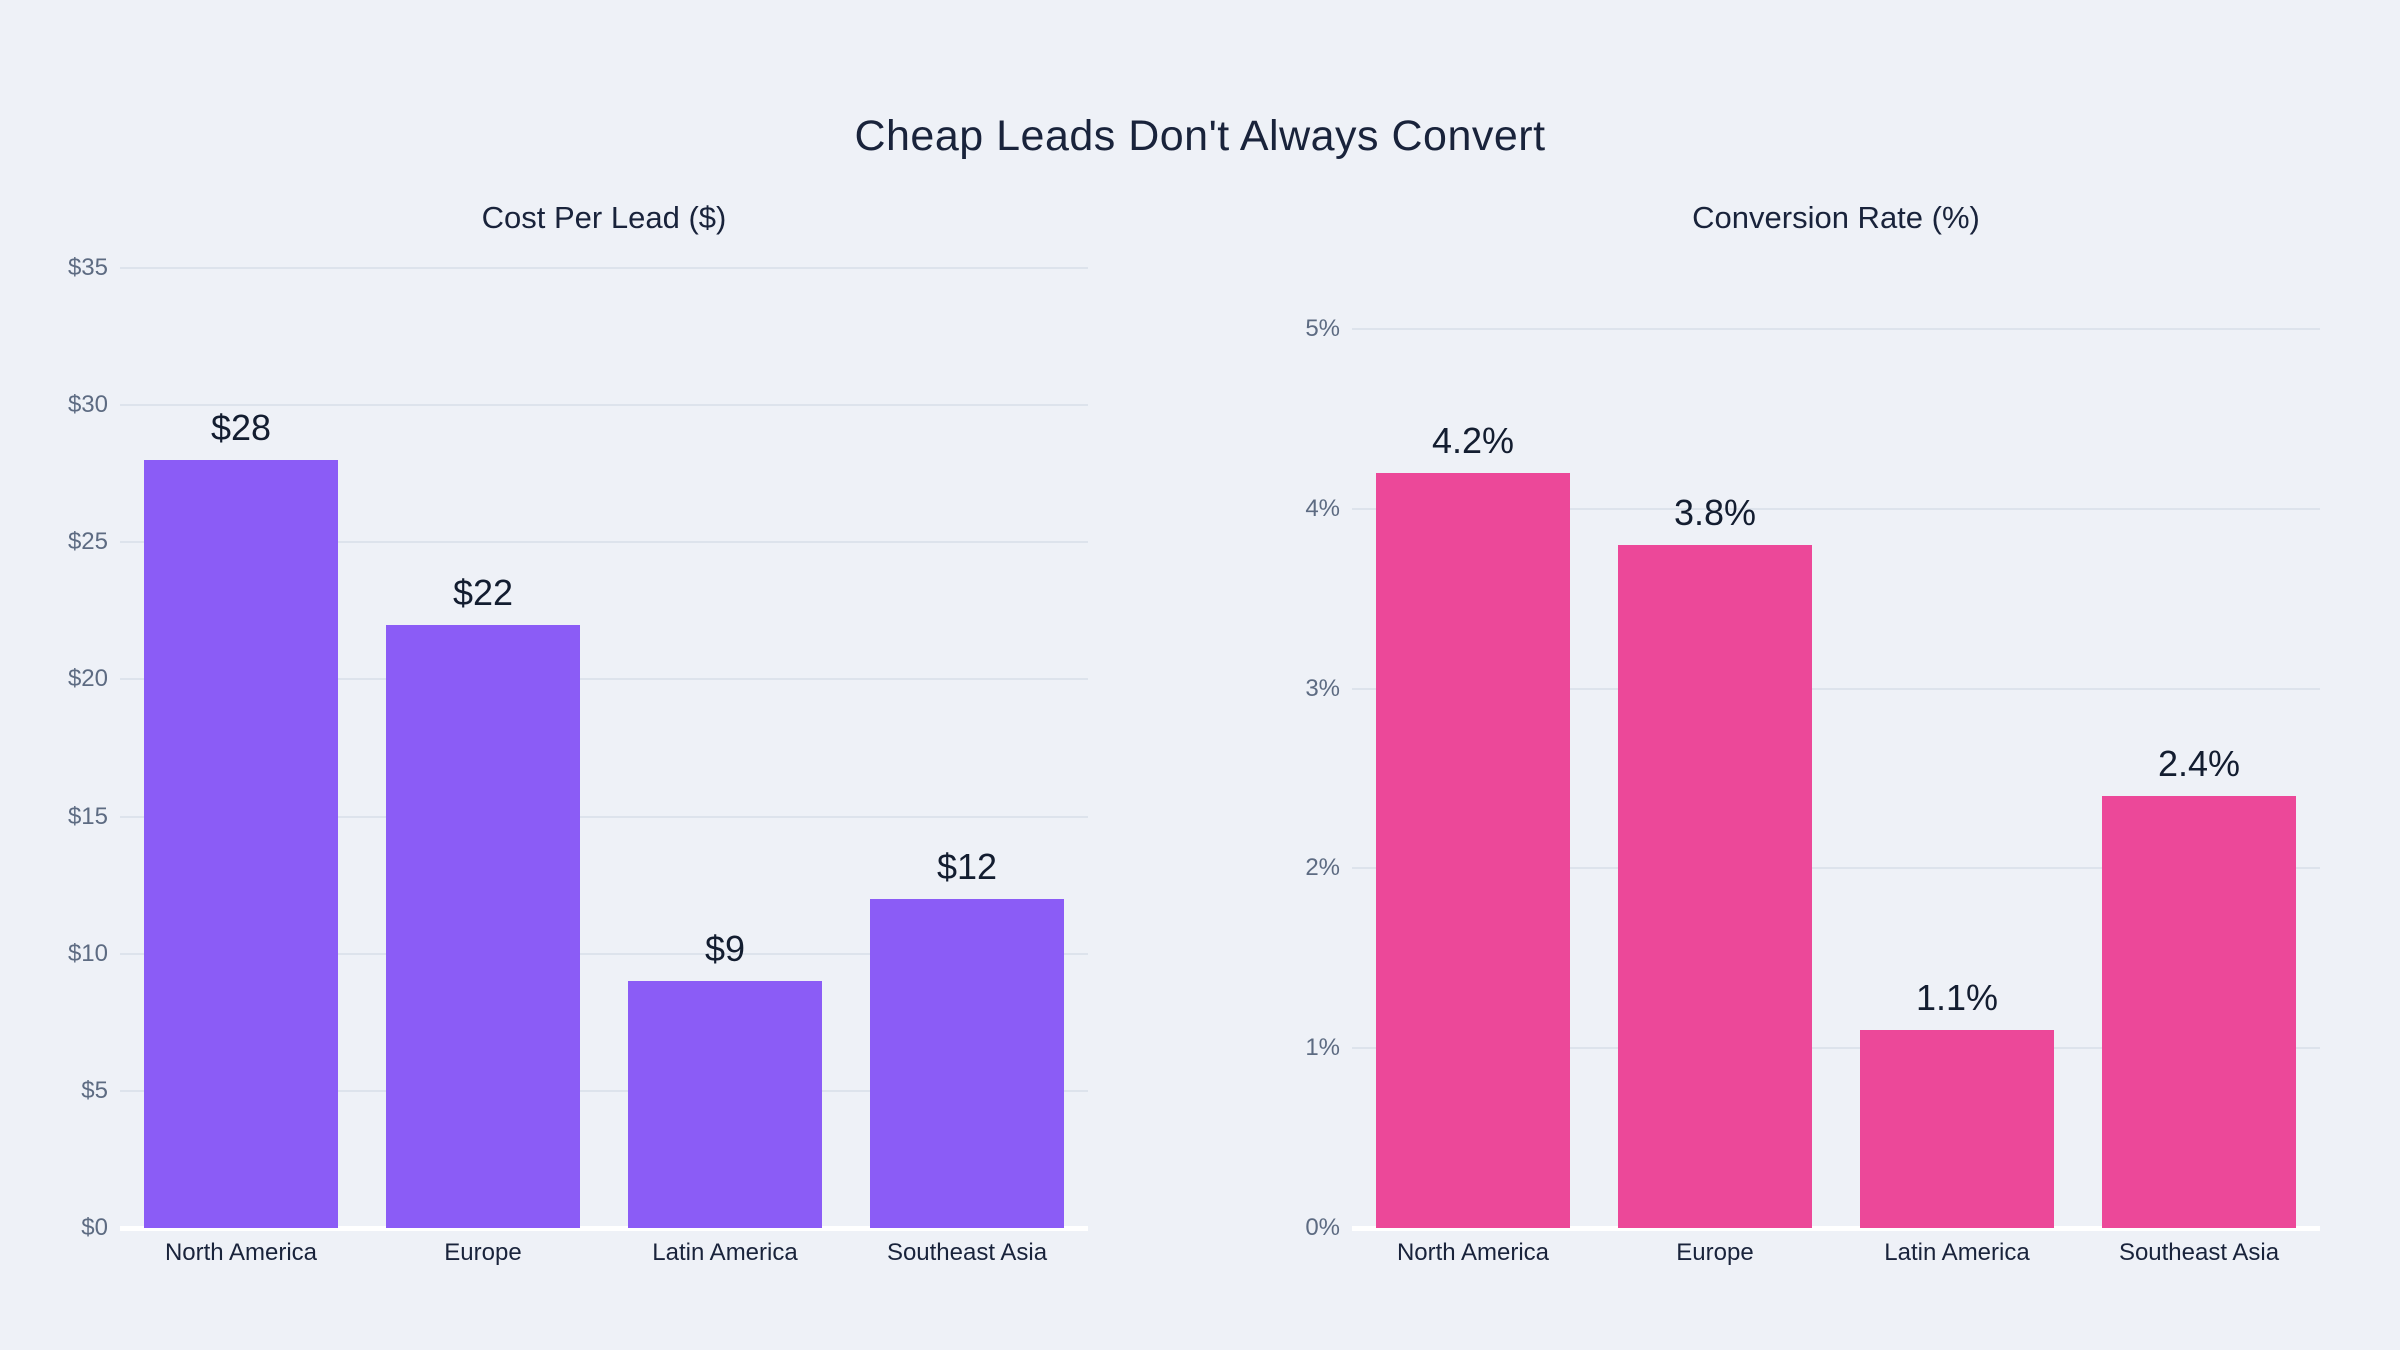  I want to click on y-axis-tick-label: $20, so click(87, 679).